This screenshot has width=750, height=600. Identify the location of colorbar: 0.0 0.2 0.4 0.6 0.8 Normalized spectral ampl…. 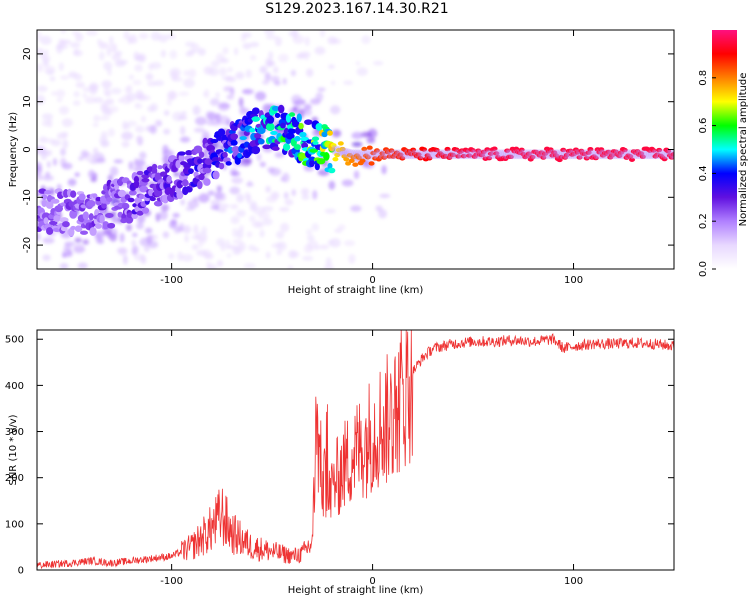
(723, 153).